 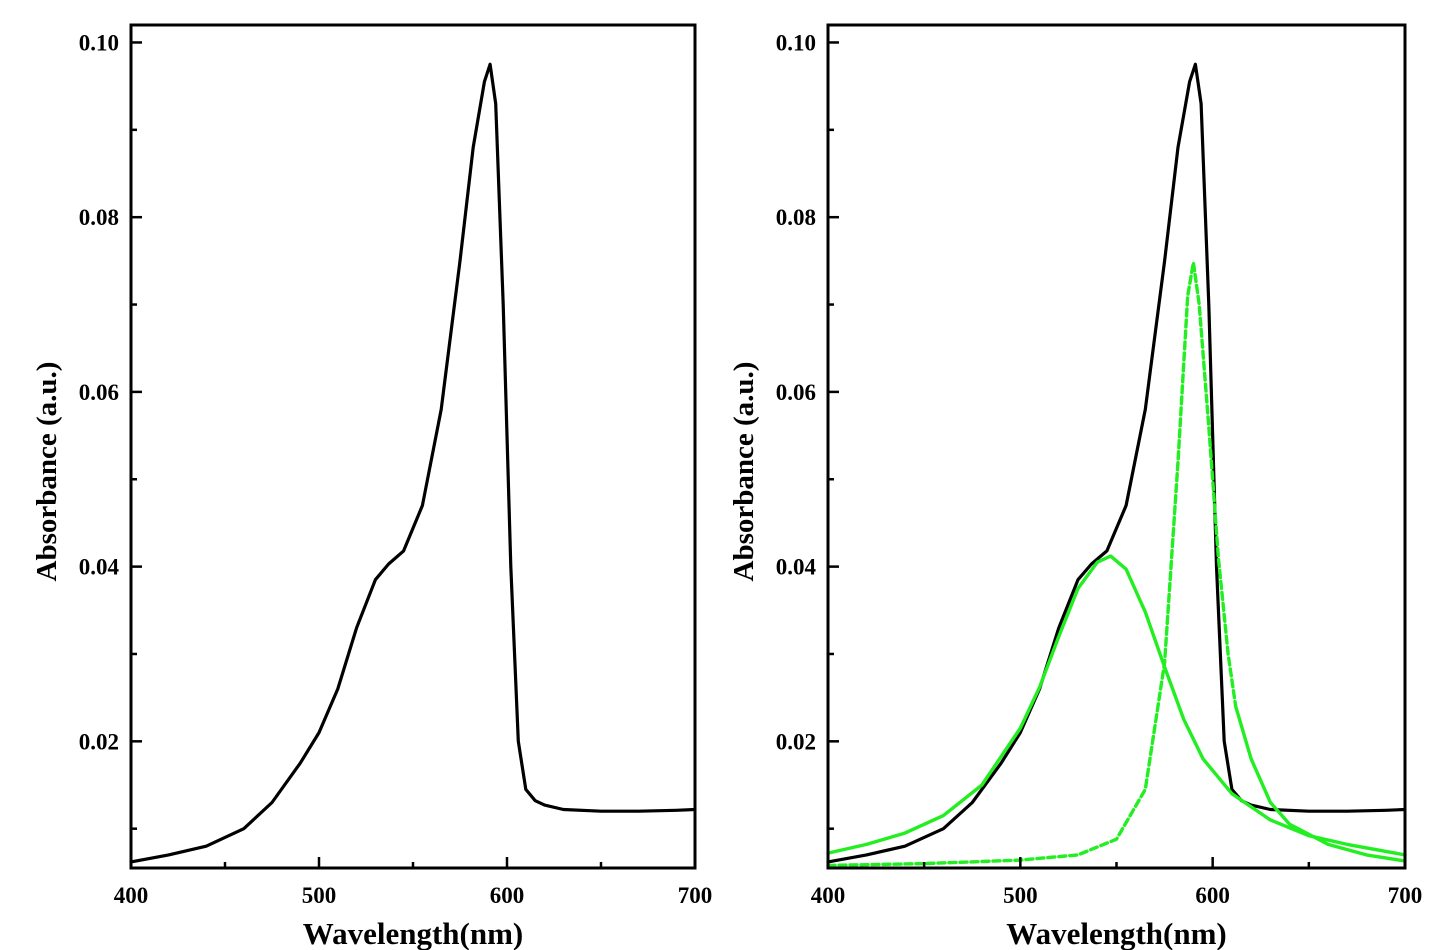 I want to click on y-tick-label-0-3: 0.08, so click(x=99, y=217).